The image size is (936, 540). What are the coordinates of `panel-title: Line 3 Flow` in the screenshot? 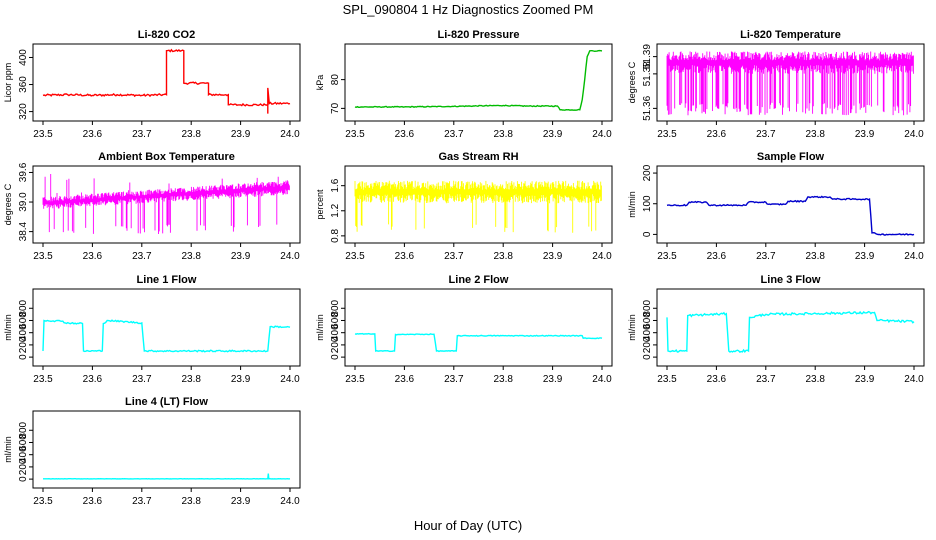 It's located at (791, 280).